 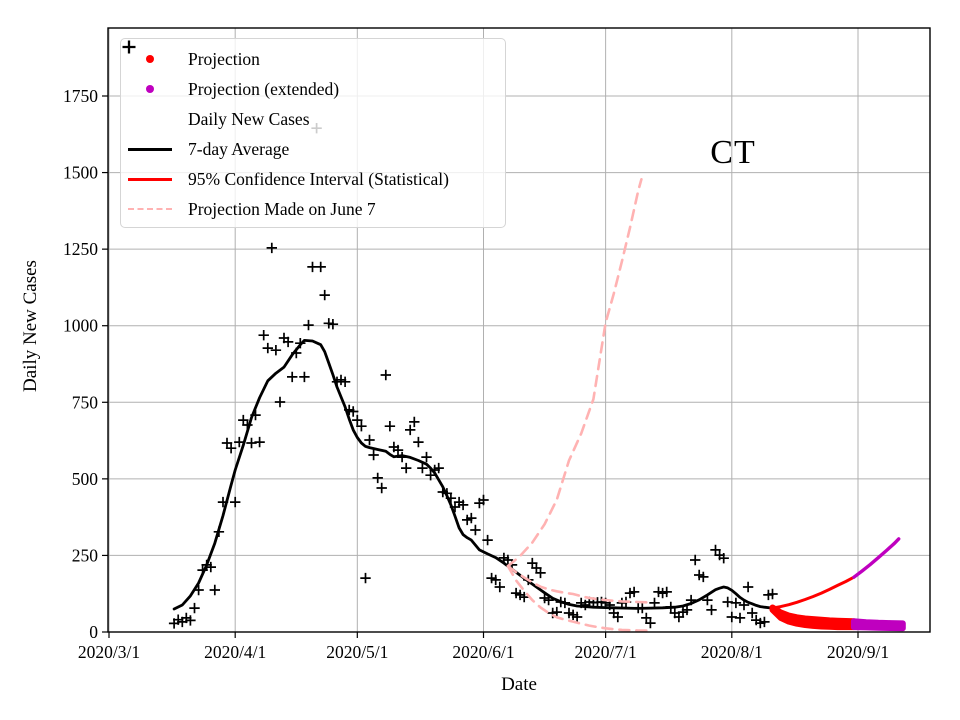 What do you see at coordinates (313, 59) in the screenshot?
I see `legend-item: Projection` at bounding box center [313, 59].